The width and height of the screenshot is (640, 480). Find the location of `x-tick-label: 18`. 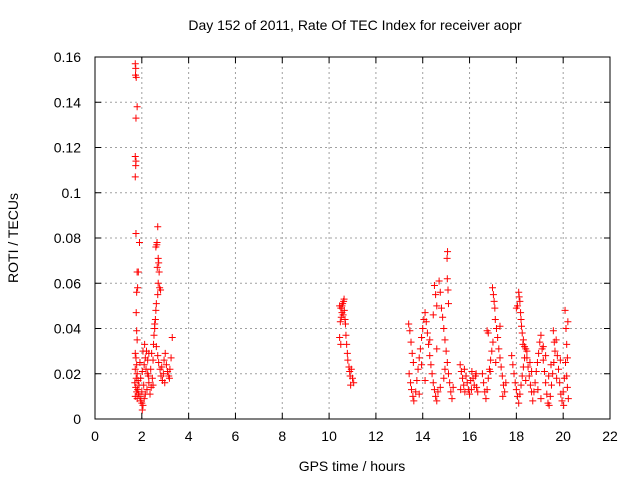

x-tick-label: 18 is located at coordinates (517, 436).